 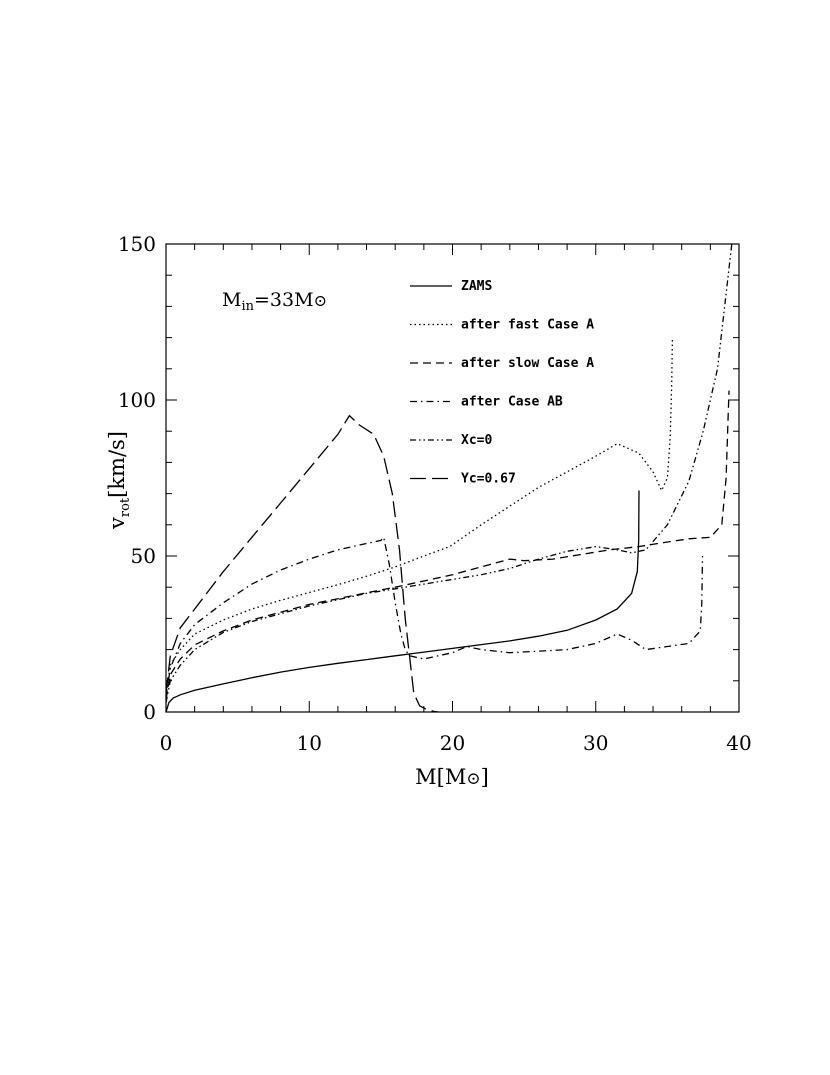 I want to click on x-tick-label: 20, so click(x=452, y=743).